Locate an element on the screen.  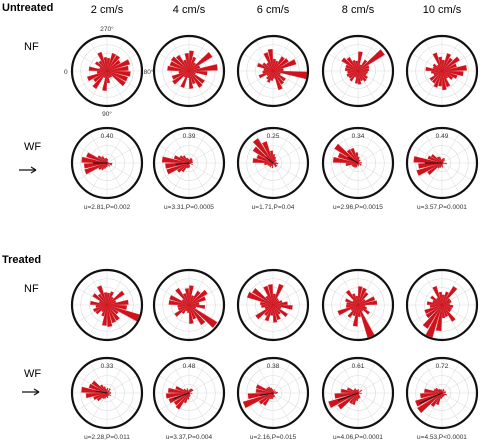
stat-caption: u=4.06,P=0.0001 is located at coordinates (358, 437).